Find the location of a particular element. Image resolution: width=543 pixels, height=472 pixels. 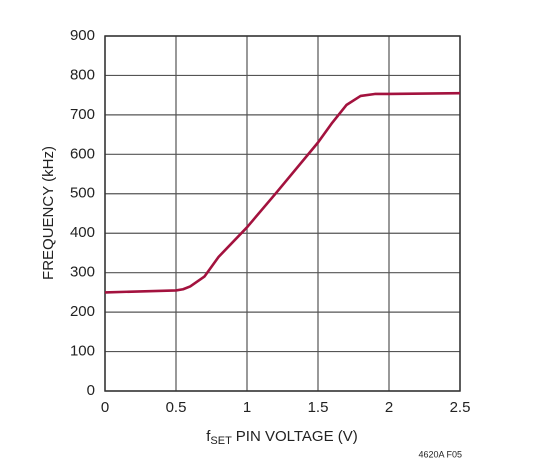

x-axis-label-sub: SET is located at coordinates (221, 441).